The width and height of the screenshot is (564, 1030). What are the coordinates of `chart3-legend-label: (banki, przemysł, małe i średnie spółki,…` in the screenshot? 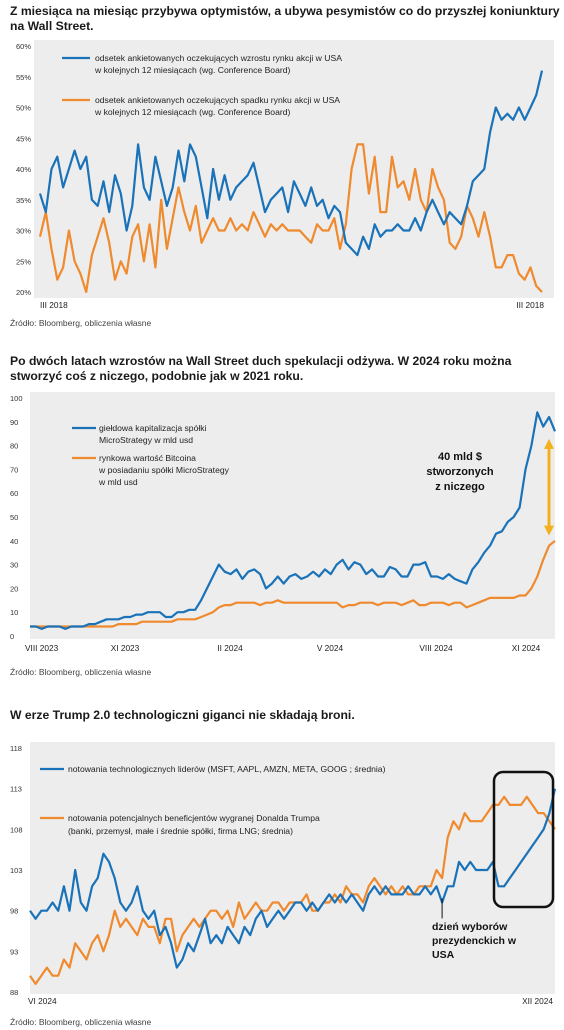 It's located at (180, 831).